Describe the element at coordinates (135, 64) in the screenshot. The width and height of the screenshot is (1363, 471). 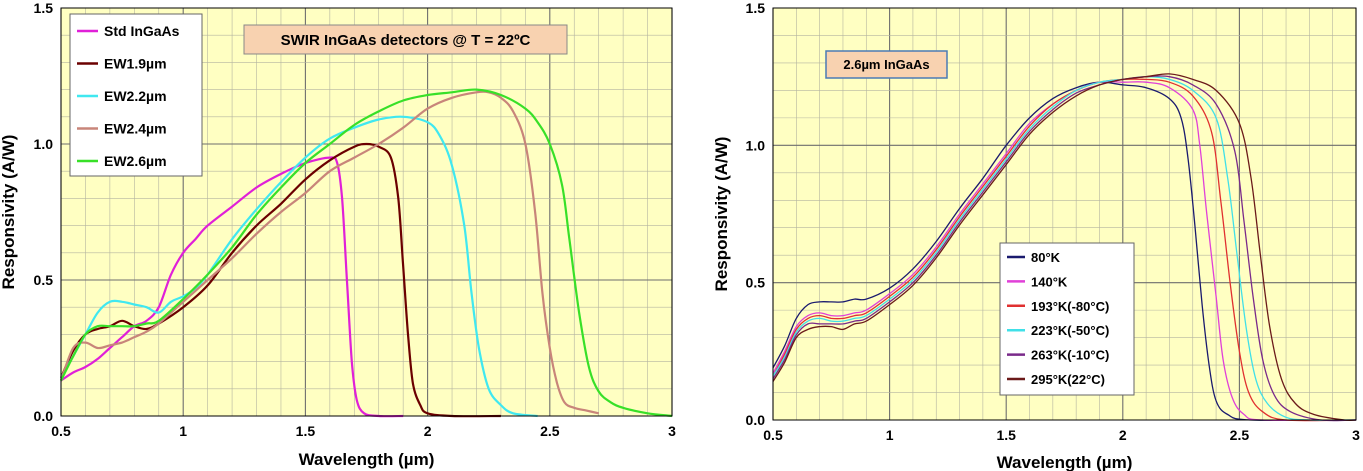
I see `legend-label: EW1.9µm` at that location.